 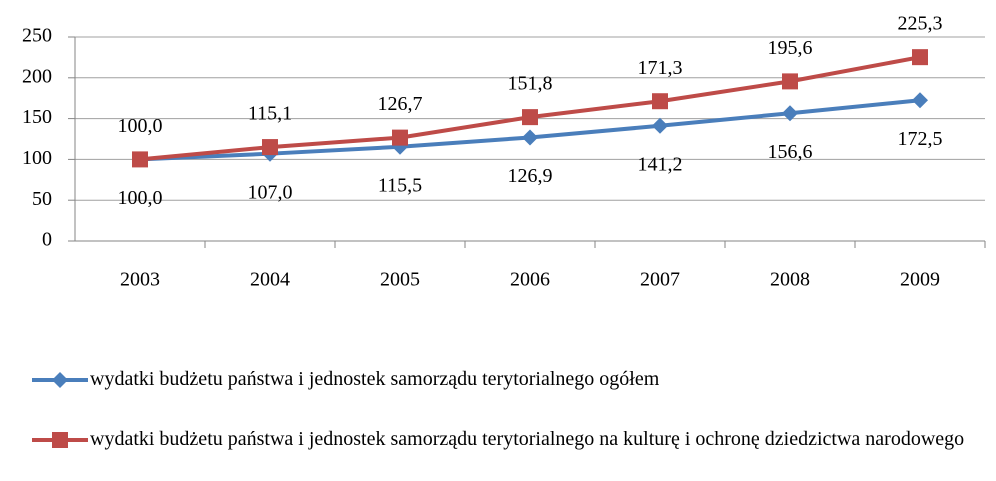 What do you see at coordinates (920, 24) in the screenshot?
I see `data-label: 225,3` at bounding box center [920, 24].